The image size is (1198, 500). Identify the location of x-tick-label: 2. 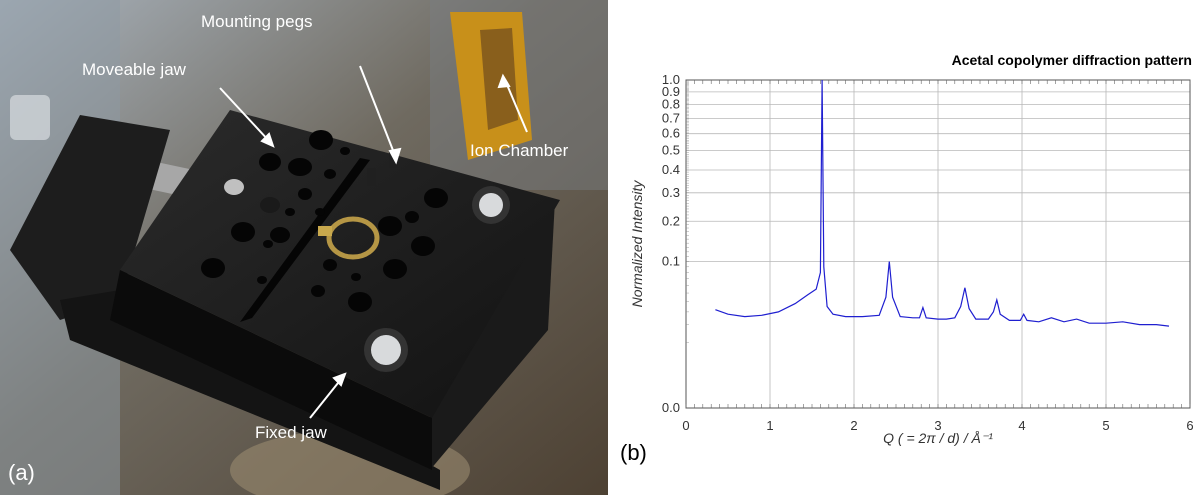
(853, 425).